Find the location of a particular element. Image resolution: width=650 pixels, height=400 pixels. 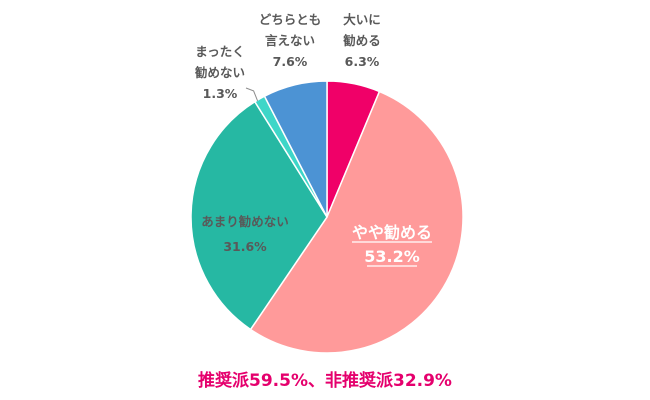

summary-text: 推奨派59.5%、非推奨派32.9% is located at coordinates (325, 381).